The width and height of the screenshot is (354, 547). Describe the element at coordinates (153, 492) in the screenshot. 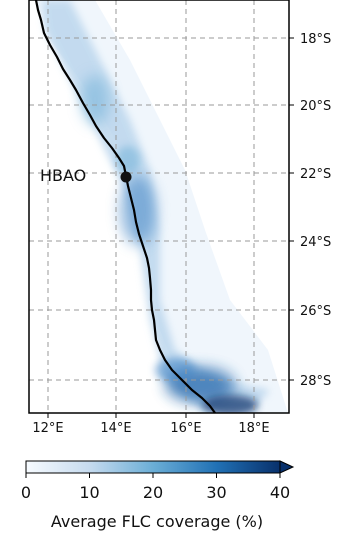

I see `colorbar-tick-20: 20` at that location.